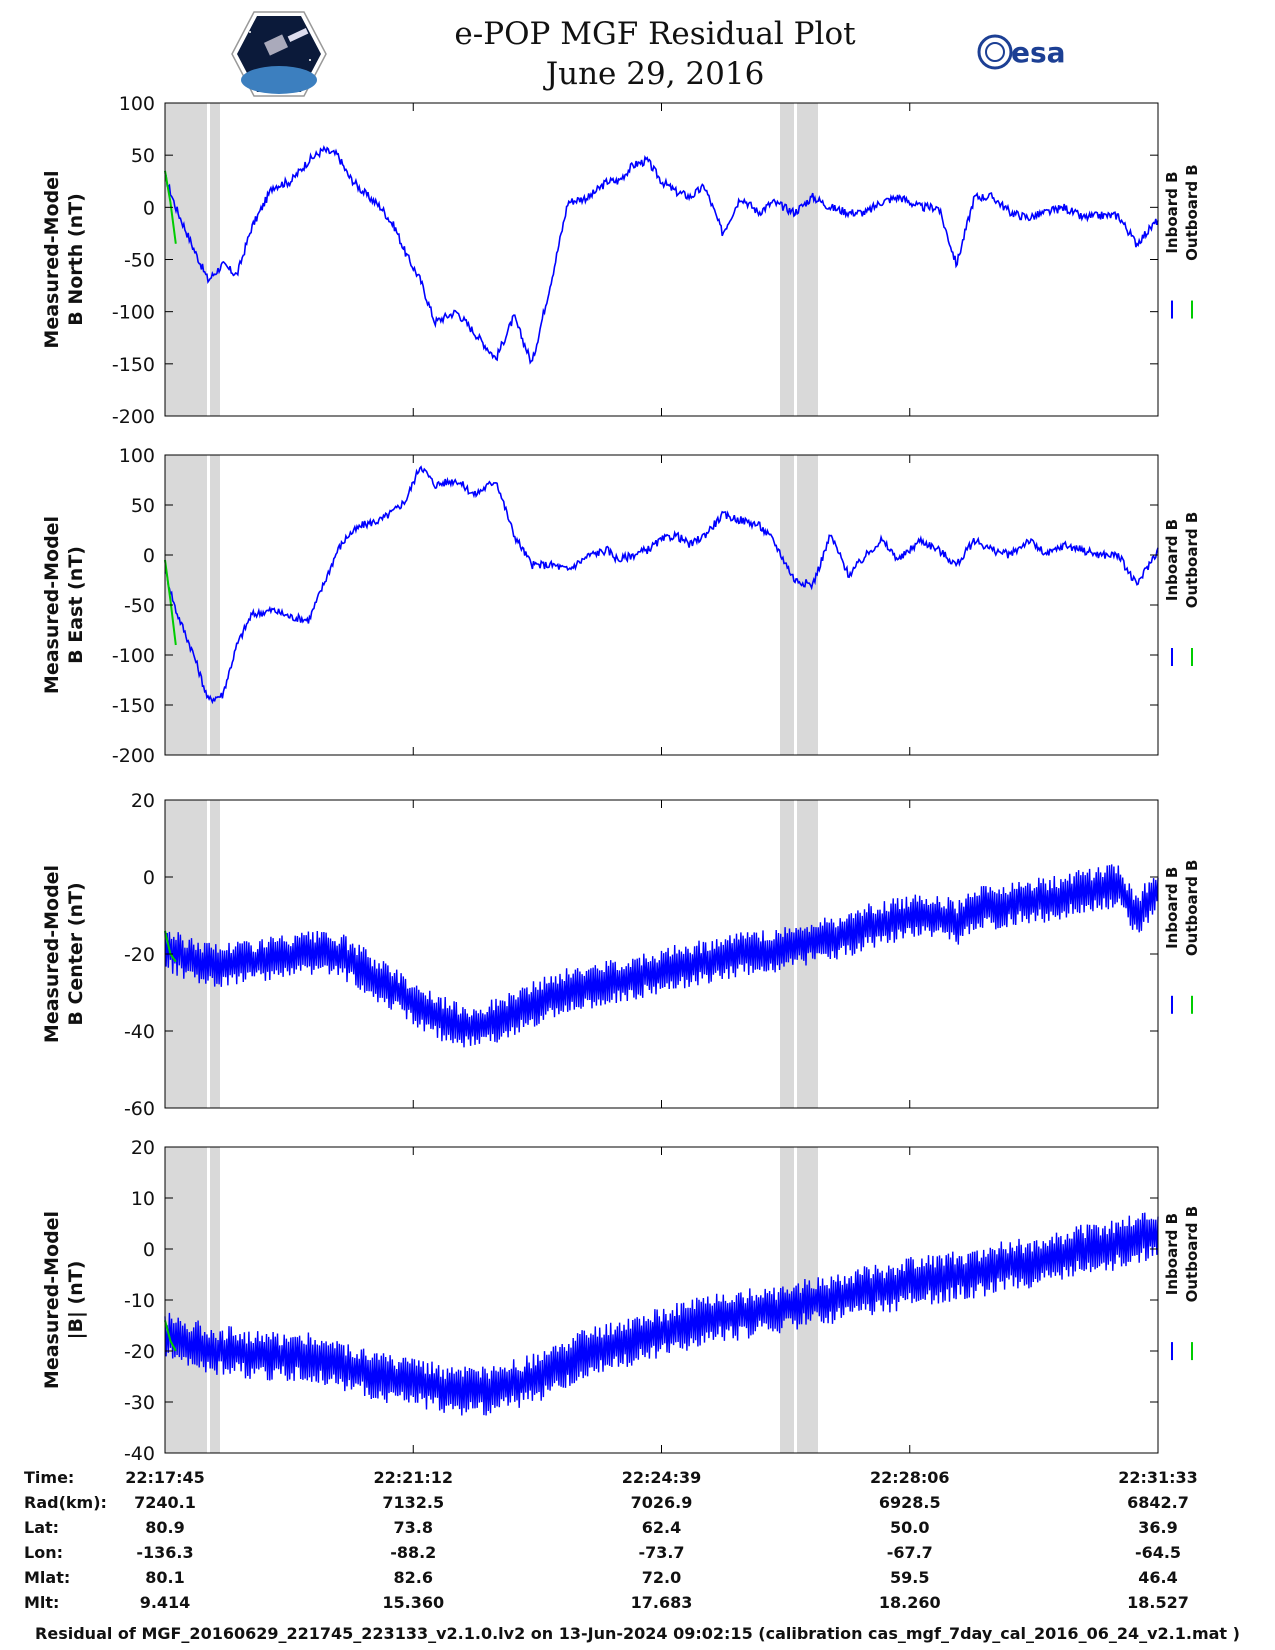 This screenshot has height=1650, width=1275. Describe the element at coordinates (47, 1577) in the screenshot. I see `ephemeris-row-label: Mlat:` at that location.